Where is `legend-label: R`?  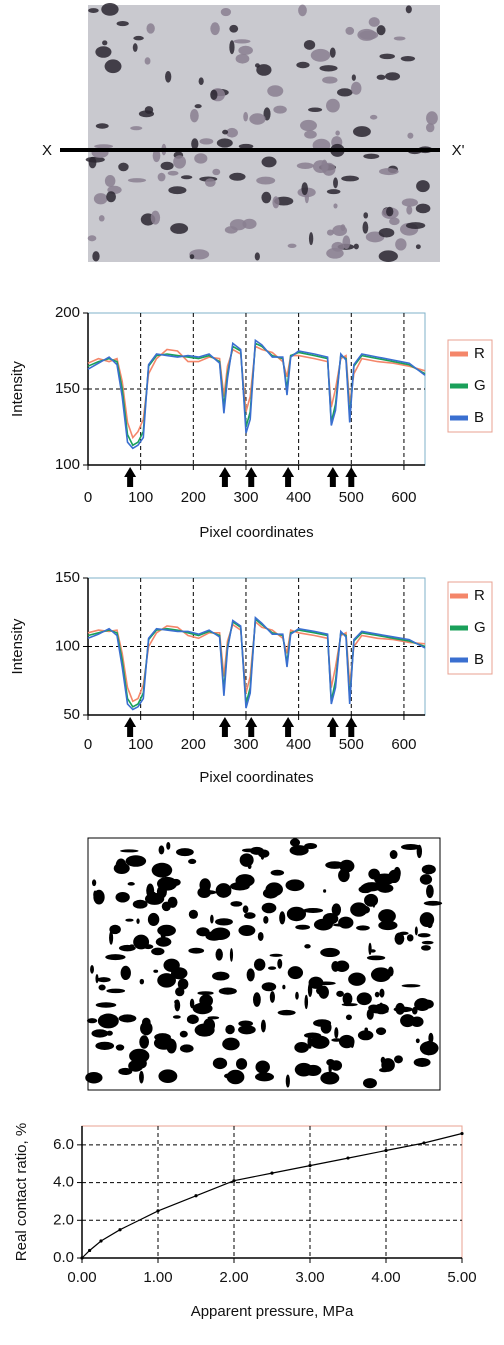
legend-label: R is located at coordinates (479, 595).